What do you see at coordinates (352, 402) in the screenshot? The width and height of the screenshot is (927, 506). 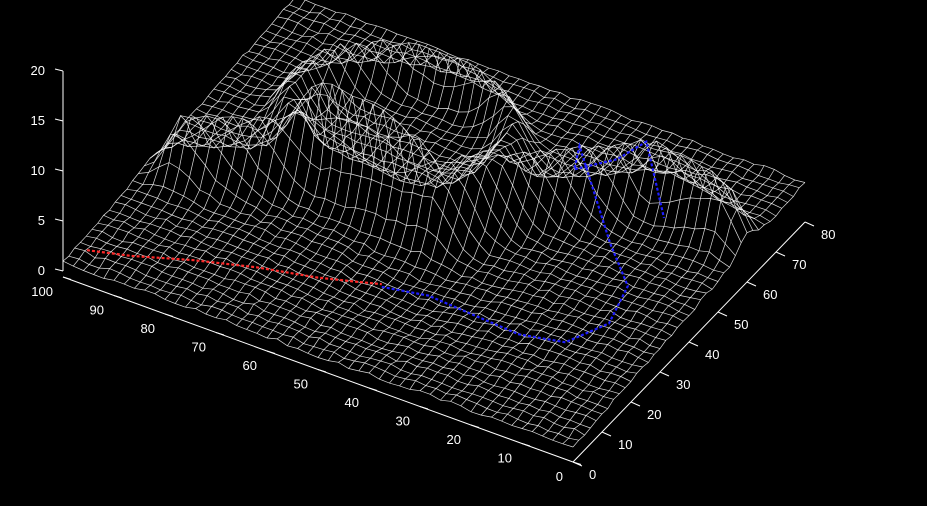 I see `x-tick-label: 40` at bounding box center [352, 402].